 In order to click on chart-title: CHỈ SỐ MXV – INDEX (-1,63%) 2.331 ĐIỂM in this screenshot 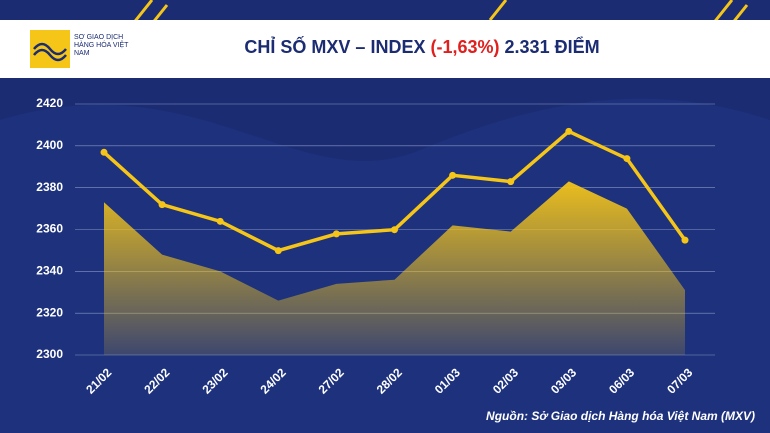, I will do `click(421, 46)`.